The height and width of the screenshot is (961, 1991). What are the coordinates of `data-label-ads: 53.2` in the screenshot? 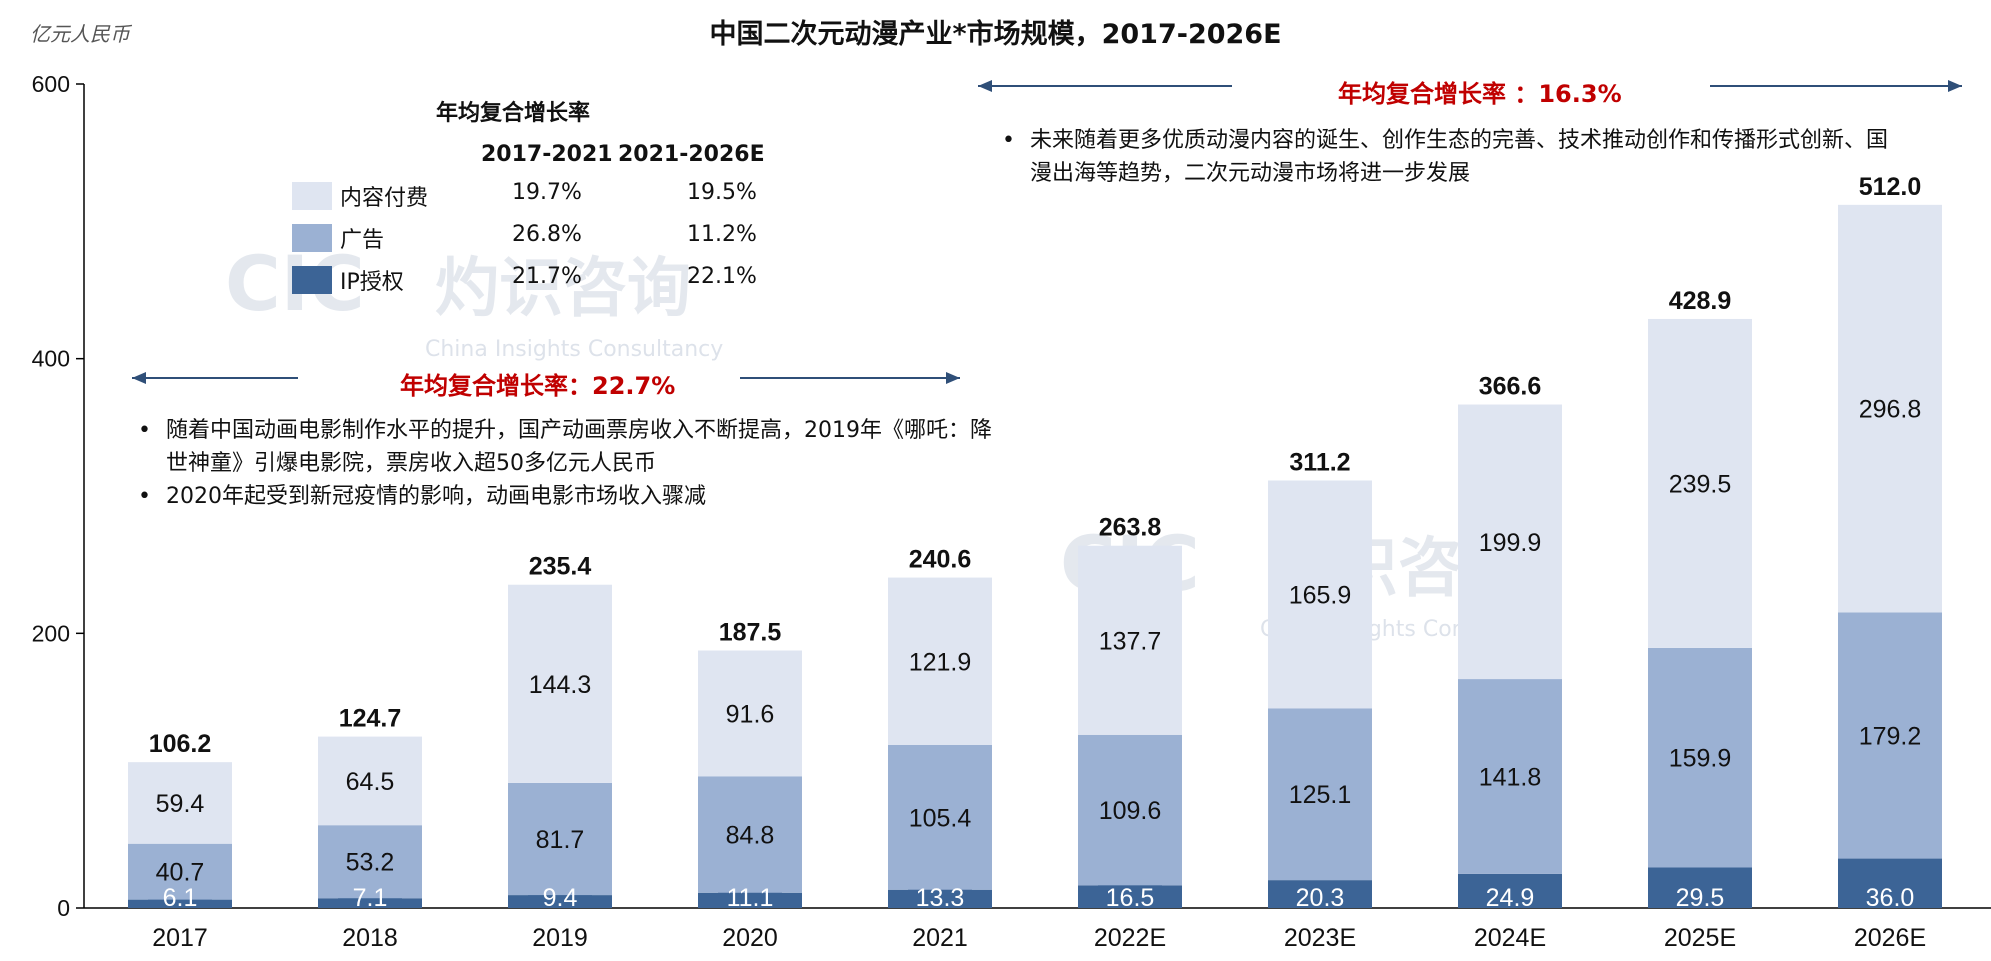 It's located at (370, 863).